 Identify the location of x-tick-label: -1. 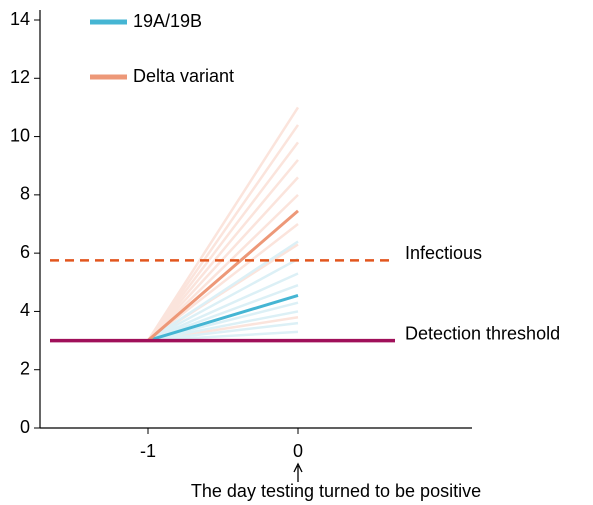
(148, 451).